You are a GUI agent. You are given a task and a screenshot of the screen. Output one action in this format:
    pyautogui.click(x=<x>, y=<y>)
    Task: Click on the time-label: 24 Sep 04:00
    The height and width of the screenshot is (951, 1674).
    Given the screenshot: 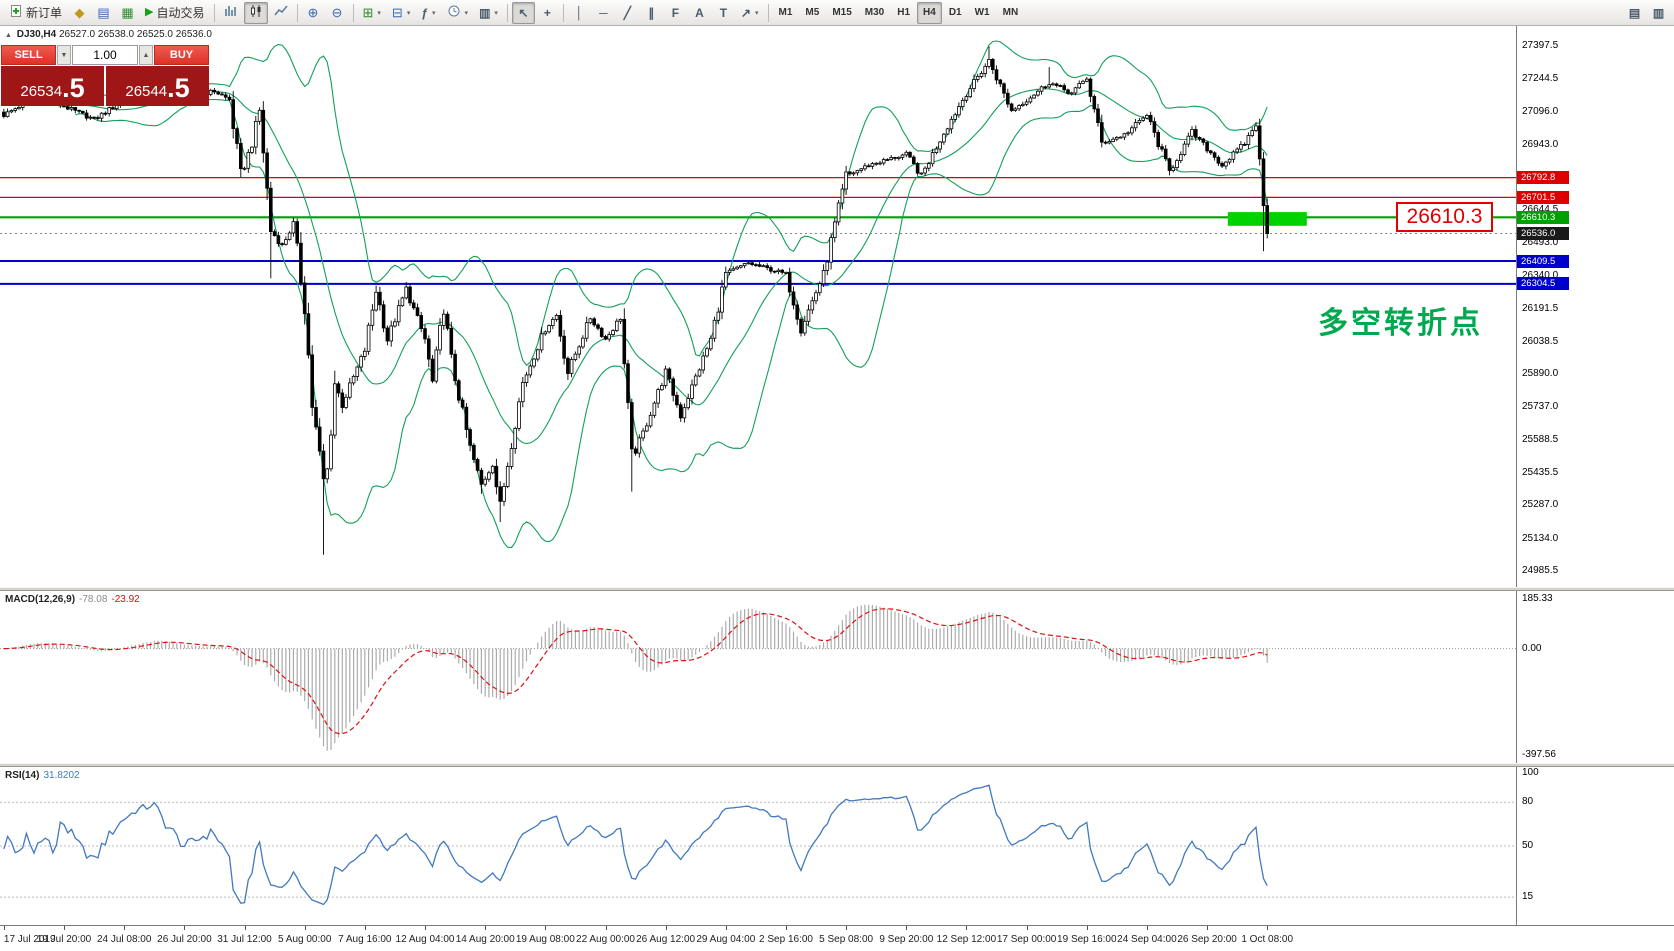 What is the action you would take?
    pyautogui.click(x=1147, y=939)
    